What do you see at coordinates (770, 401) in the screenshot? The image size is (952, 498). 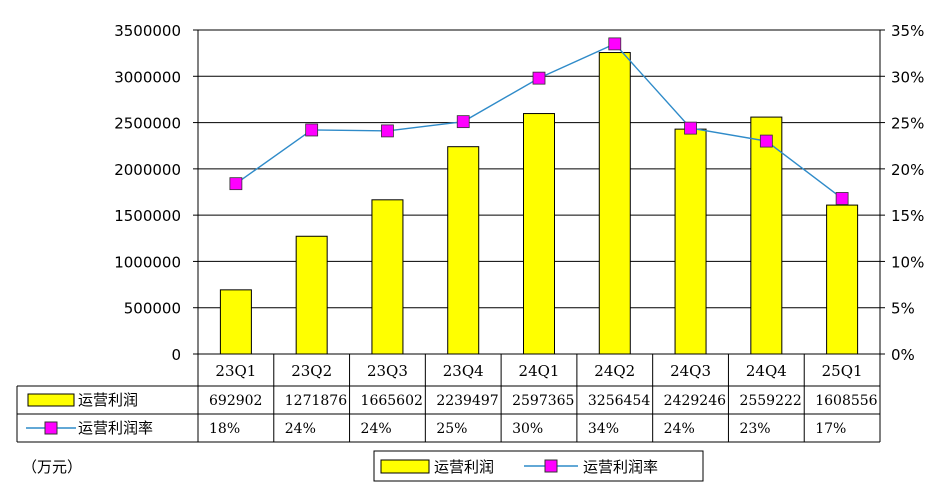 I see `table-cell: 2559222` at bounding box center [770, 401].